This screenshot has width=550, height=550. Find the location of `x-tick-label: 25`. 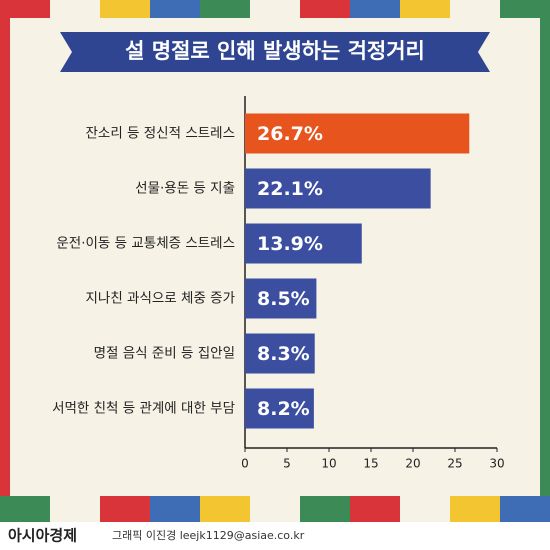

x-tick-label: 25 is located at coordinates (454, 464).